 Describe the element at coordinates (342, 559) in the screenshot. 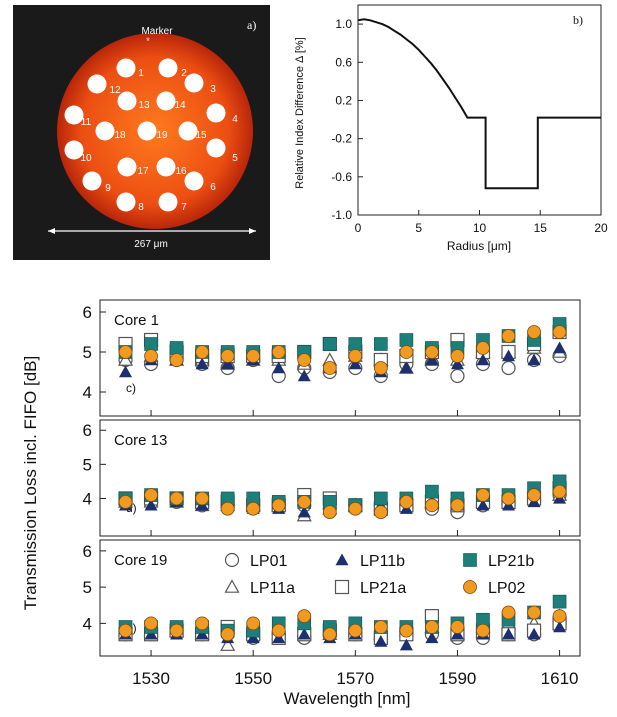

I see `legend-marker-lp11b` at that location.